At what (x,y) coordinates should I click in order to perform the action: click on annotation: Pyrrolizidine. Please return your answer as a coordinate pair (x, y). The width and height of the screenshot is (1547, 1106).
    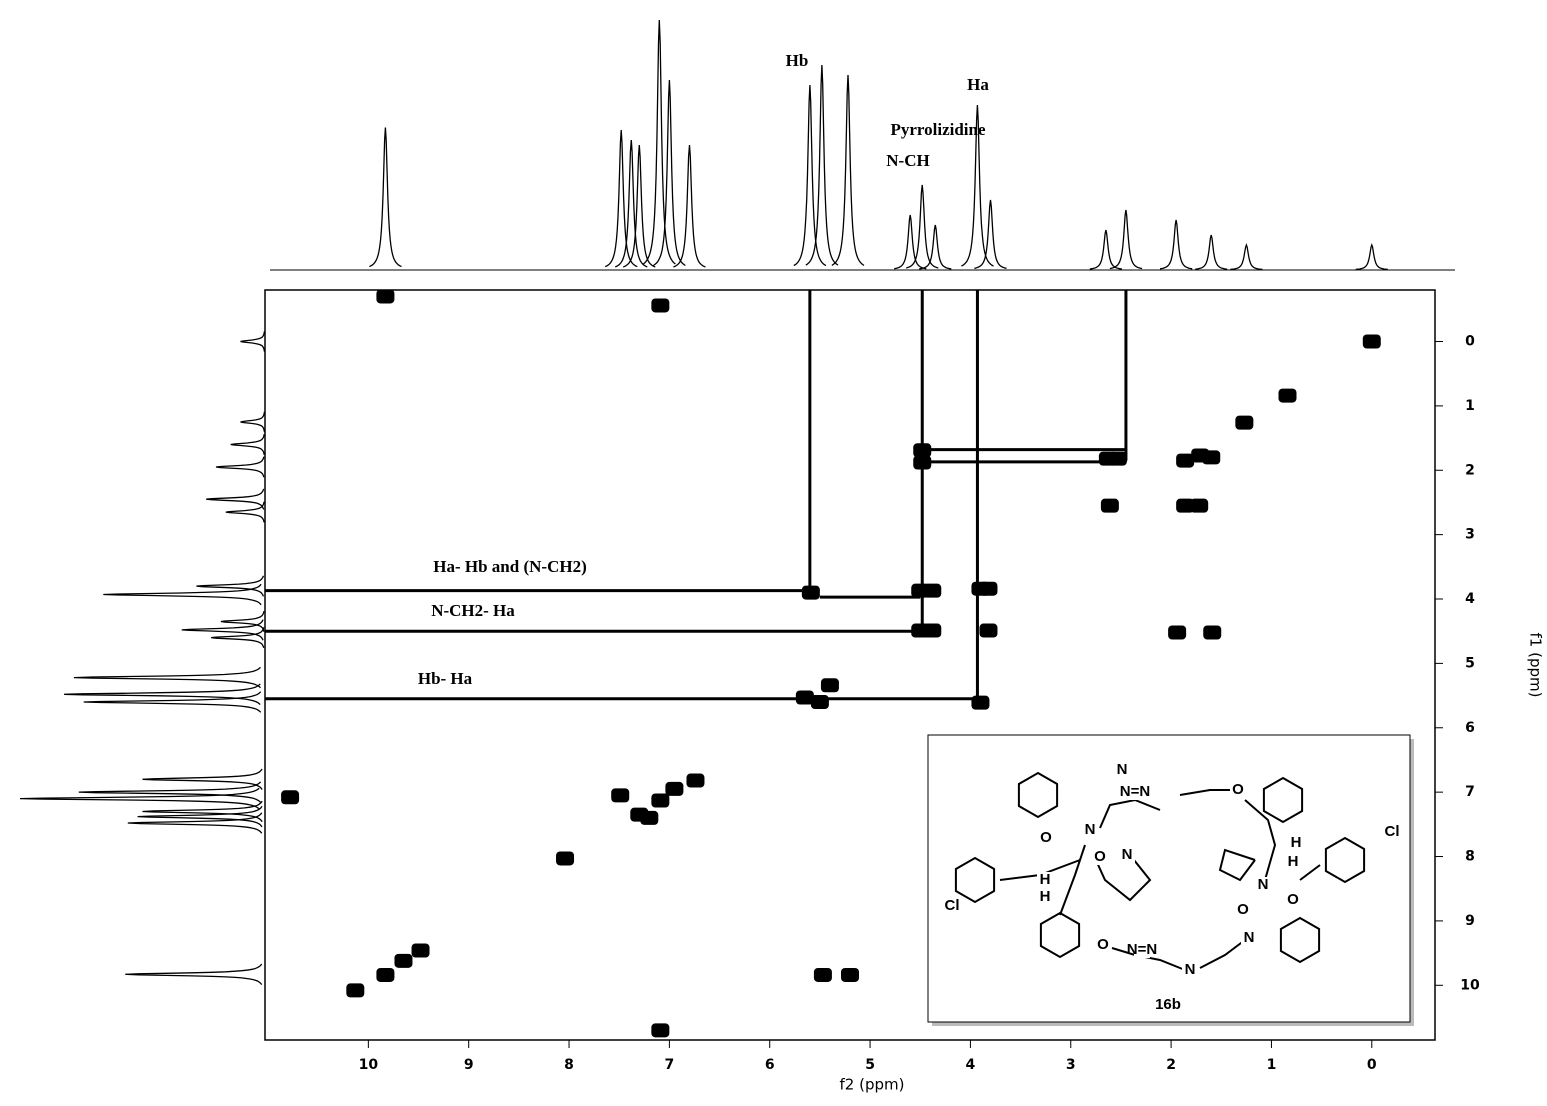
    Looking at the image, I should click on (938, 129).